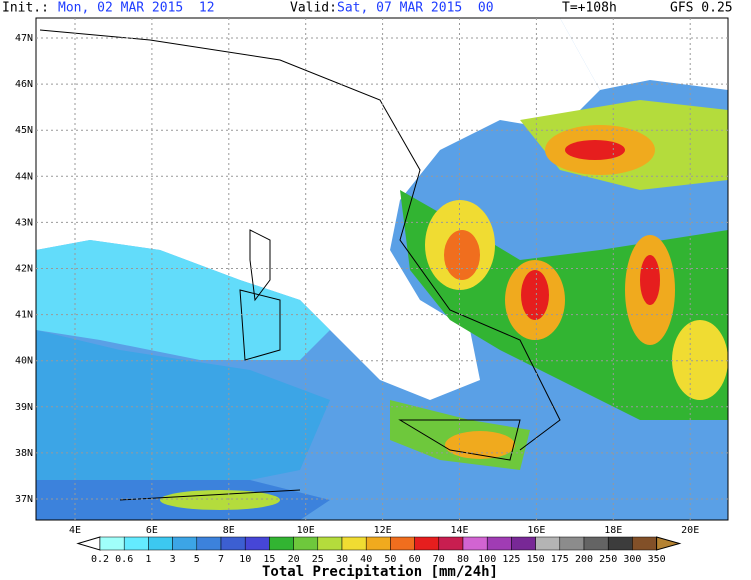 This screenshot has width=751, height=580. Describe the element at coordinates (24, 38) in the screenshot. I see `lat-label: 47N` at that location.